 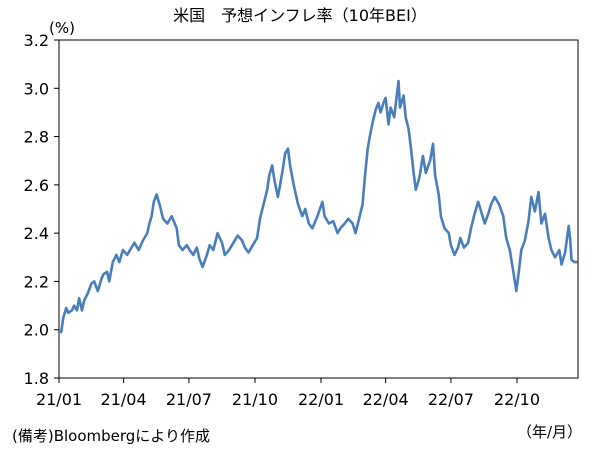 I want to click on y-tick-label: 3.0, so click(x=36, y=88).